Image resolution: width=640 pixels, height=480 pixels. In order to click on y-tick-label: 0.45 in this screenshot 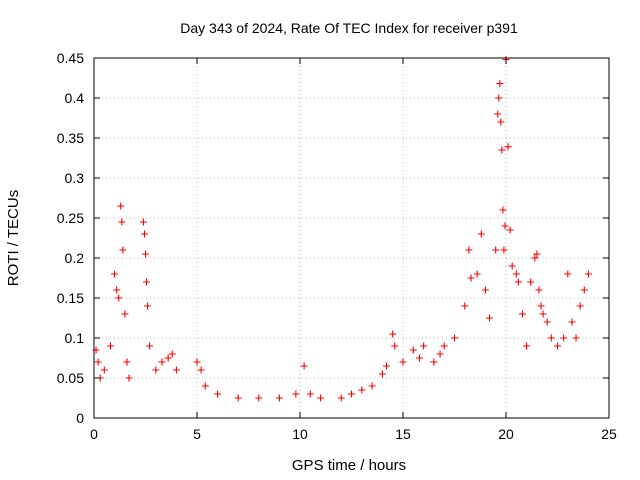, I will do `click(70, 58)`.